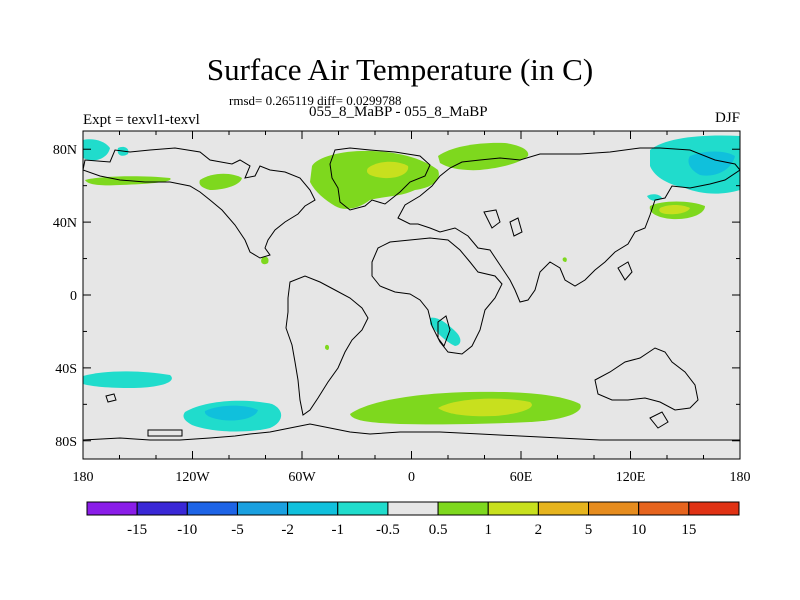  Describe the element at coordinates (338, 530) in the screenshot. I see `colorbar-label: -1` at that location.